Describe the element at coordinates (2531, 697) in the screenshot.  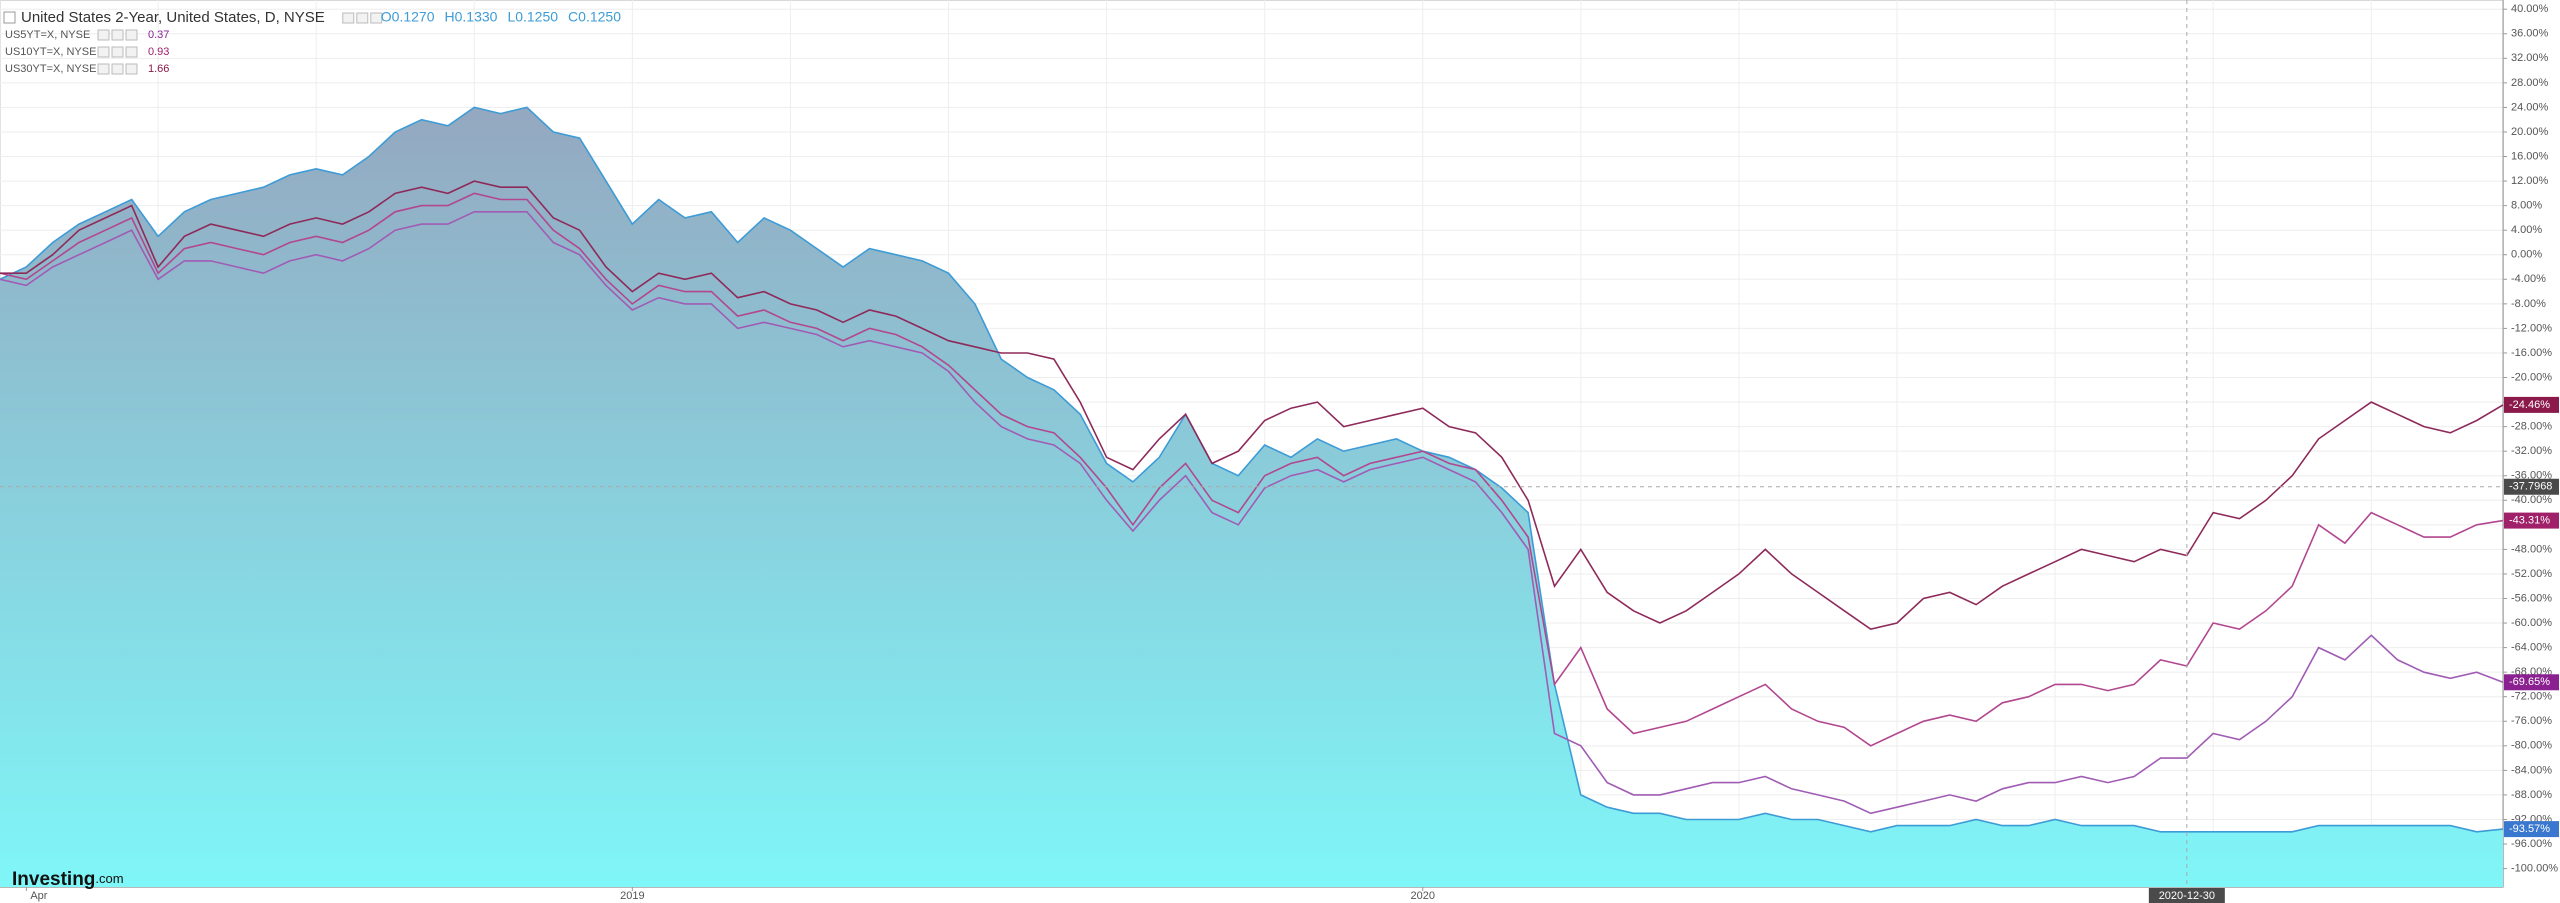
I see `y-tick-label: -72.00%` at that location.